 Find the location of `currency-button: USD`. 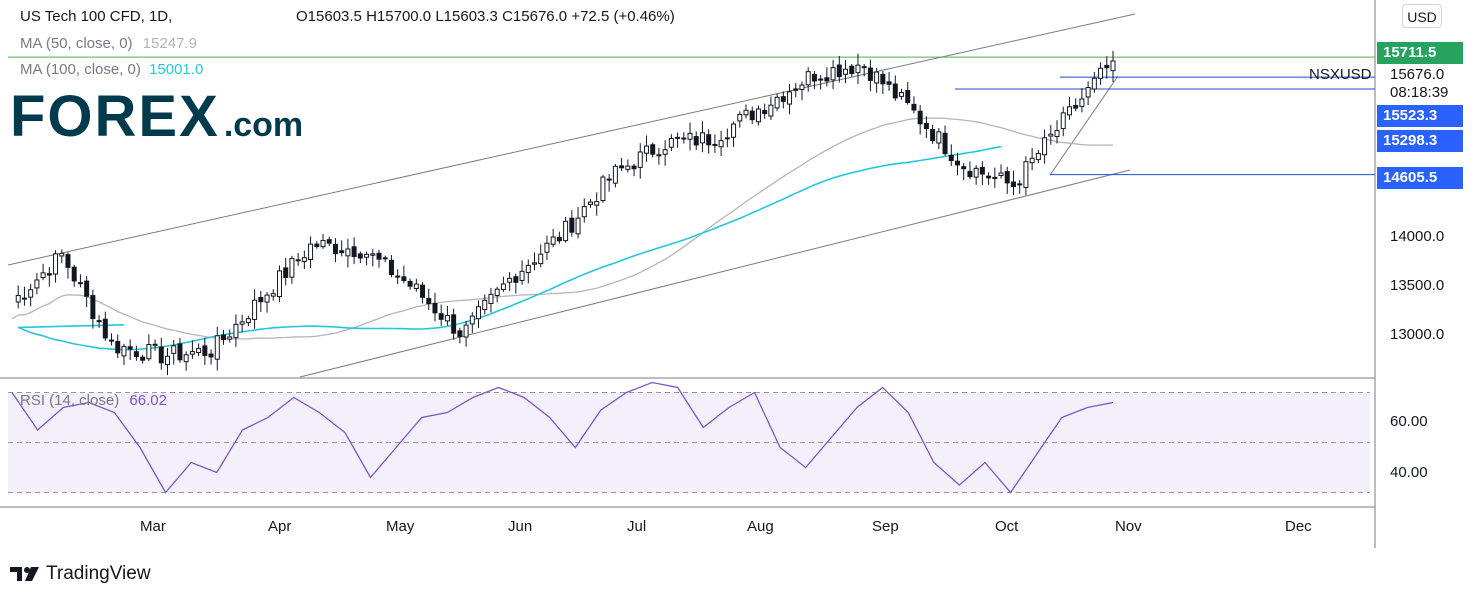

currency-button: USD is located at coordinates (1422, 16).